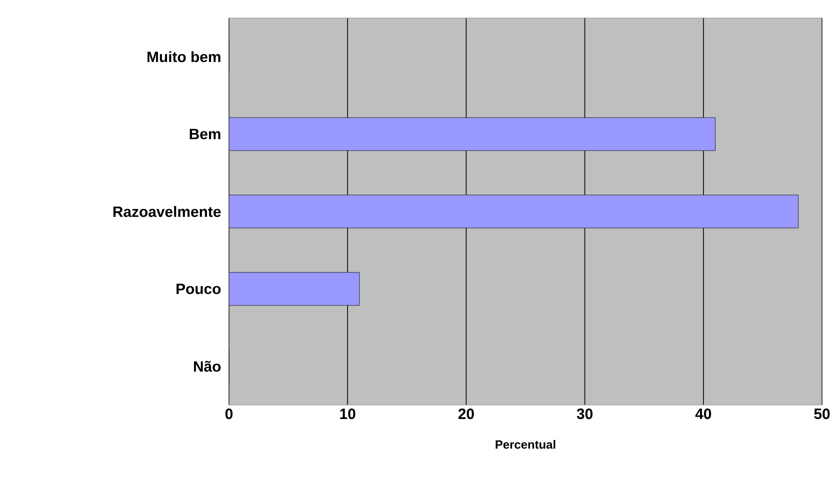  I want to click on y-tick-label: Muito bem, so click(184, 56).